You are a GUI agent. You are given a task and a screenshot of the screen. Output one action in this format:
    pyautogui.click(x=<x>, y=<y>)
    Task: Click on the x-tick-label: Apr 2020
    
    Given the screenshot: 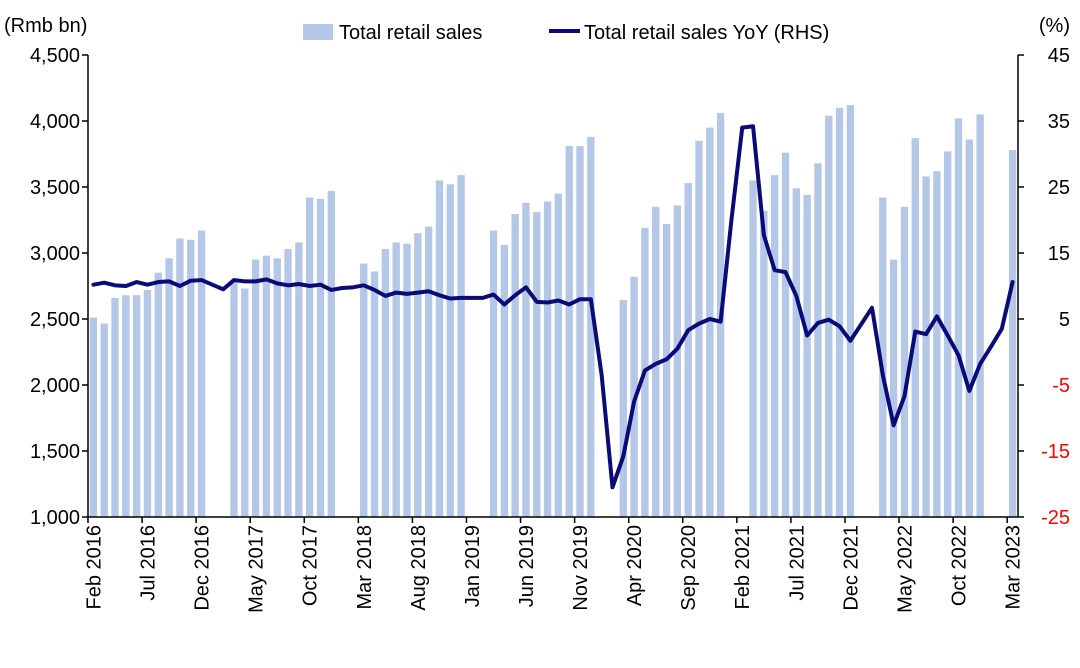 What is the action you would take?
    pyautogui.click(x=635, y=565)
    